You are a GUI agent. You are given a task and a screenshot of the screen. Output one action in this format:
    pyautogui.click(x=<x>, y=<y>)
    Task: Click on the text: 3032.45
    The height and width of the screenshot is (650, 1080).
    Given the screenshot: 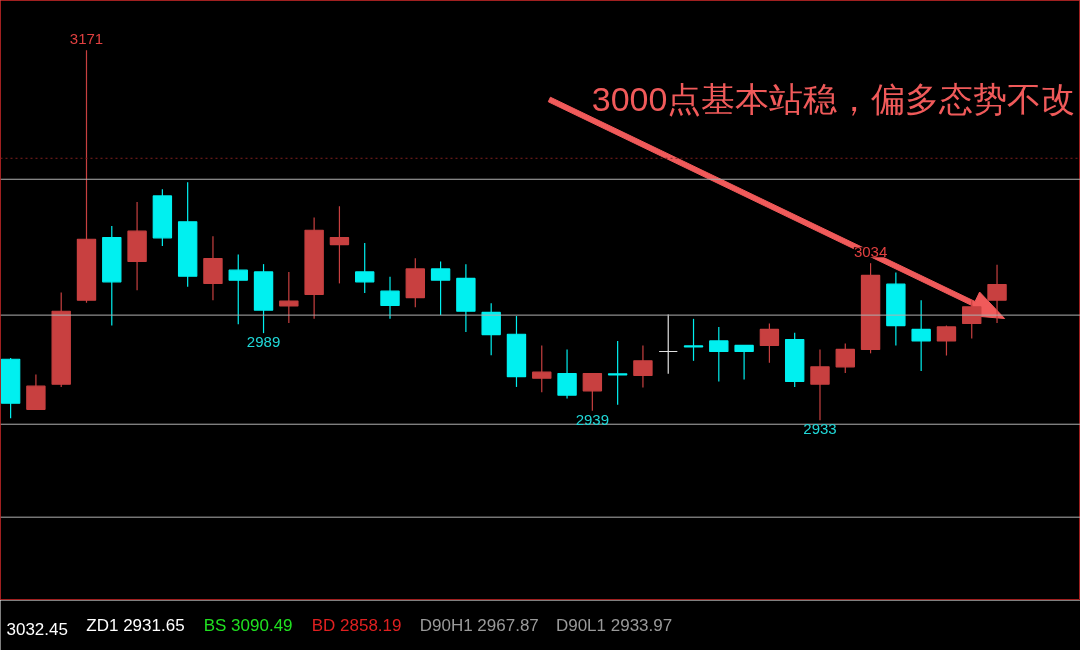 What is the action you would take?
    pyautogui.click(x=37, y=629)
    